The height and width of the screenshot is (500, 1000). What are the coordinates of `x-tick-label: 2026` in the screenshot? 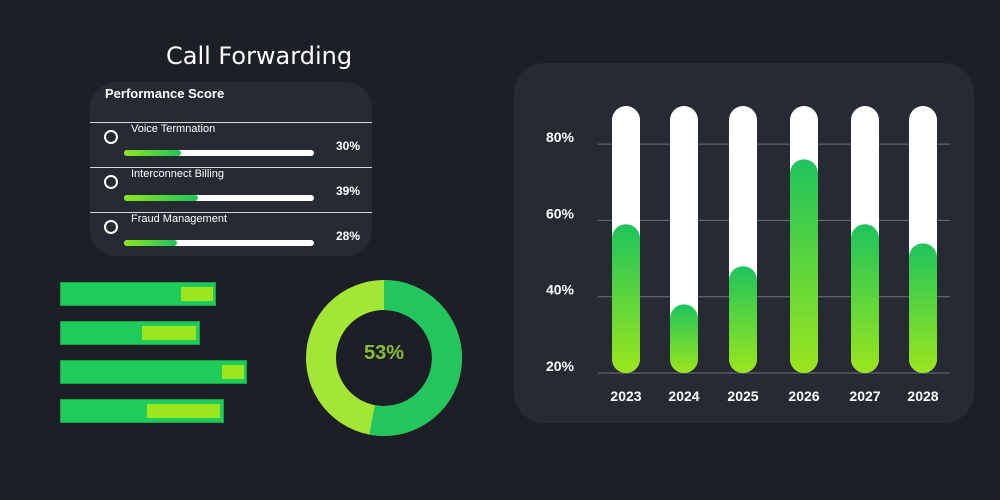 It's located at (803, 396).